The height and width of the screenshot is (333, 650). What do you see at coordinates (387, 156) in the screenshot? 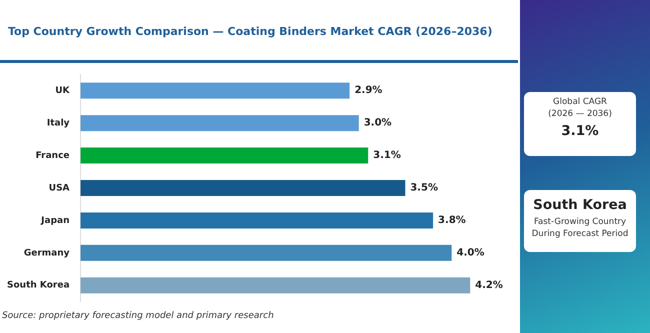
I see `data-label: 3.1%` at bounding box center [387, 156].